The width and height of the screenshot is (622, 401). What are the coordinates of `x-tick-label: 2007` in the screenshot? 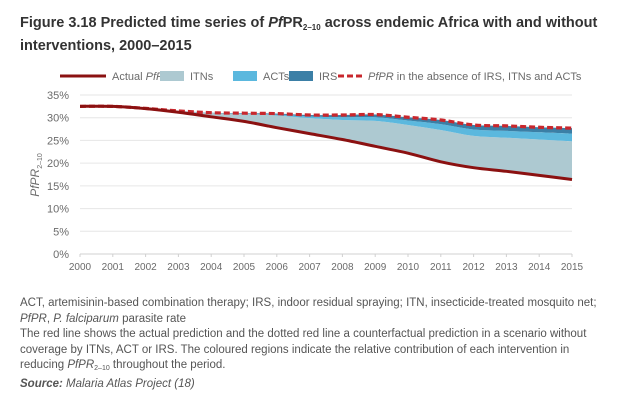 It's located at (309, 267).